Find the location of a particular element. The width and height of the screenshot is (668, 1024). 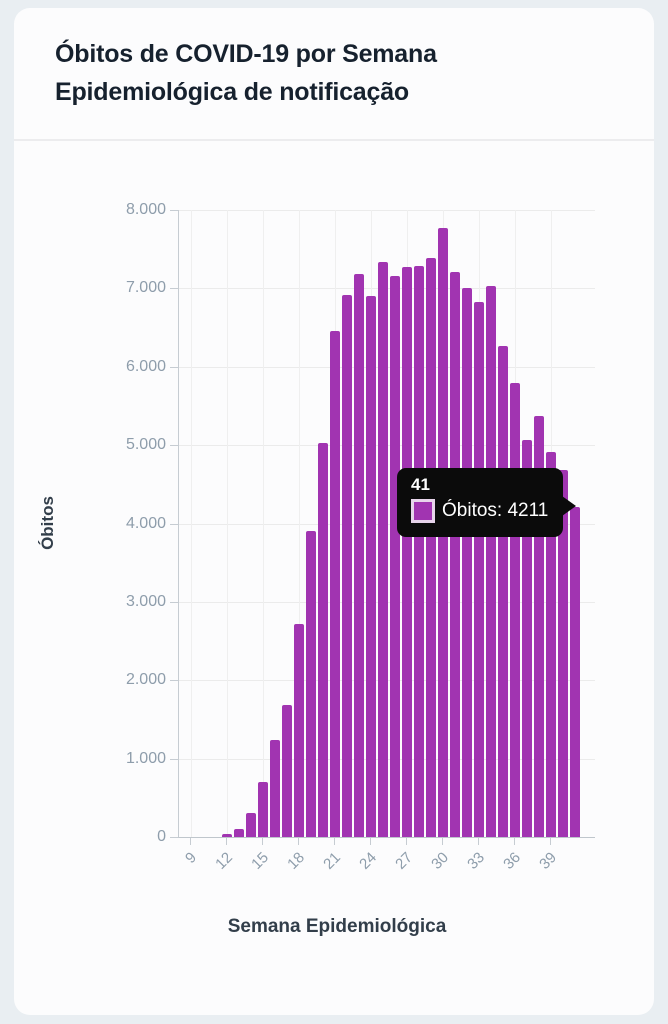

x-axis-title: Semana Epidemiológica is located at coordinates (337, 926).